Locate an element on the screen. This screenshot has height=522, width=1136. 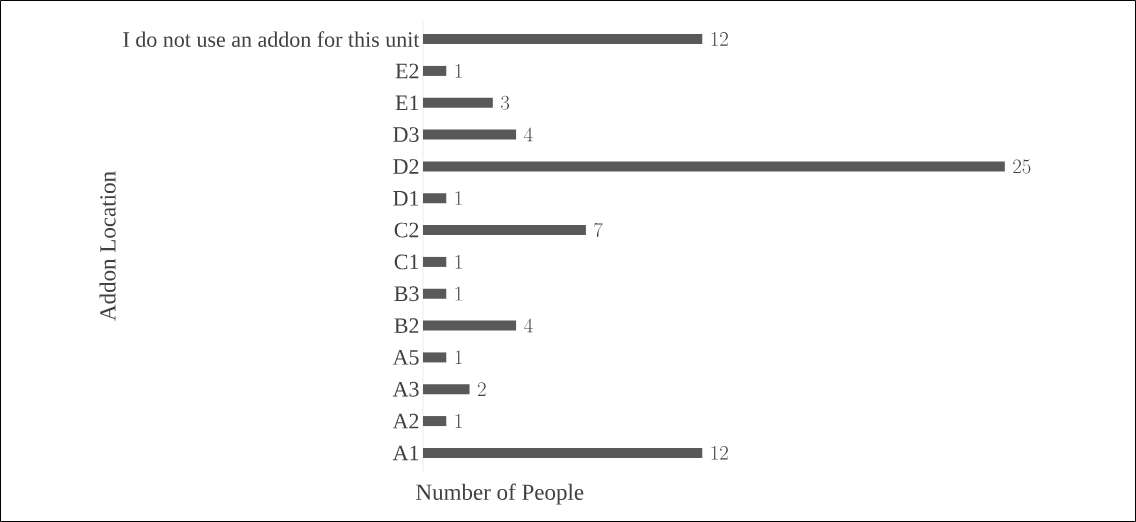
x-axis-title: Number of People is located at coordinates (500, 494).